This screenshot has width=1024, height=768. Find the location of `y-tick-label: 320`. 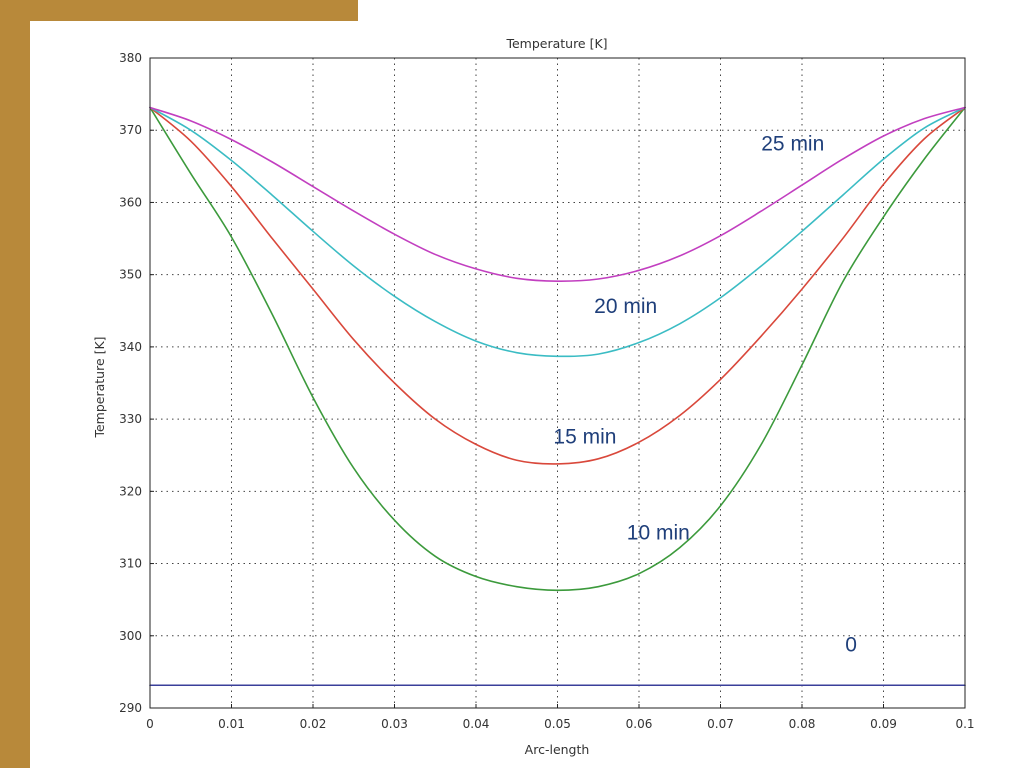

y-tick-label: 320 is located at coordinates (130, 491).